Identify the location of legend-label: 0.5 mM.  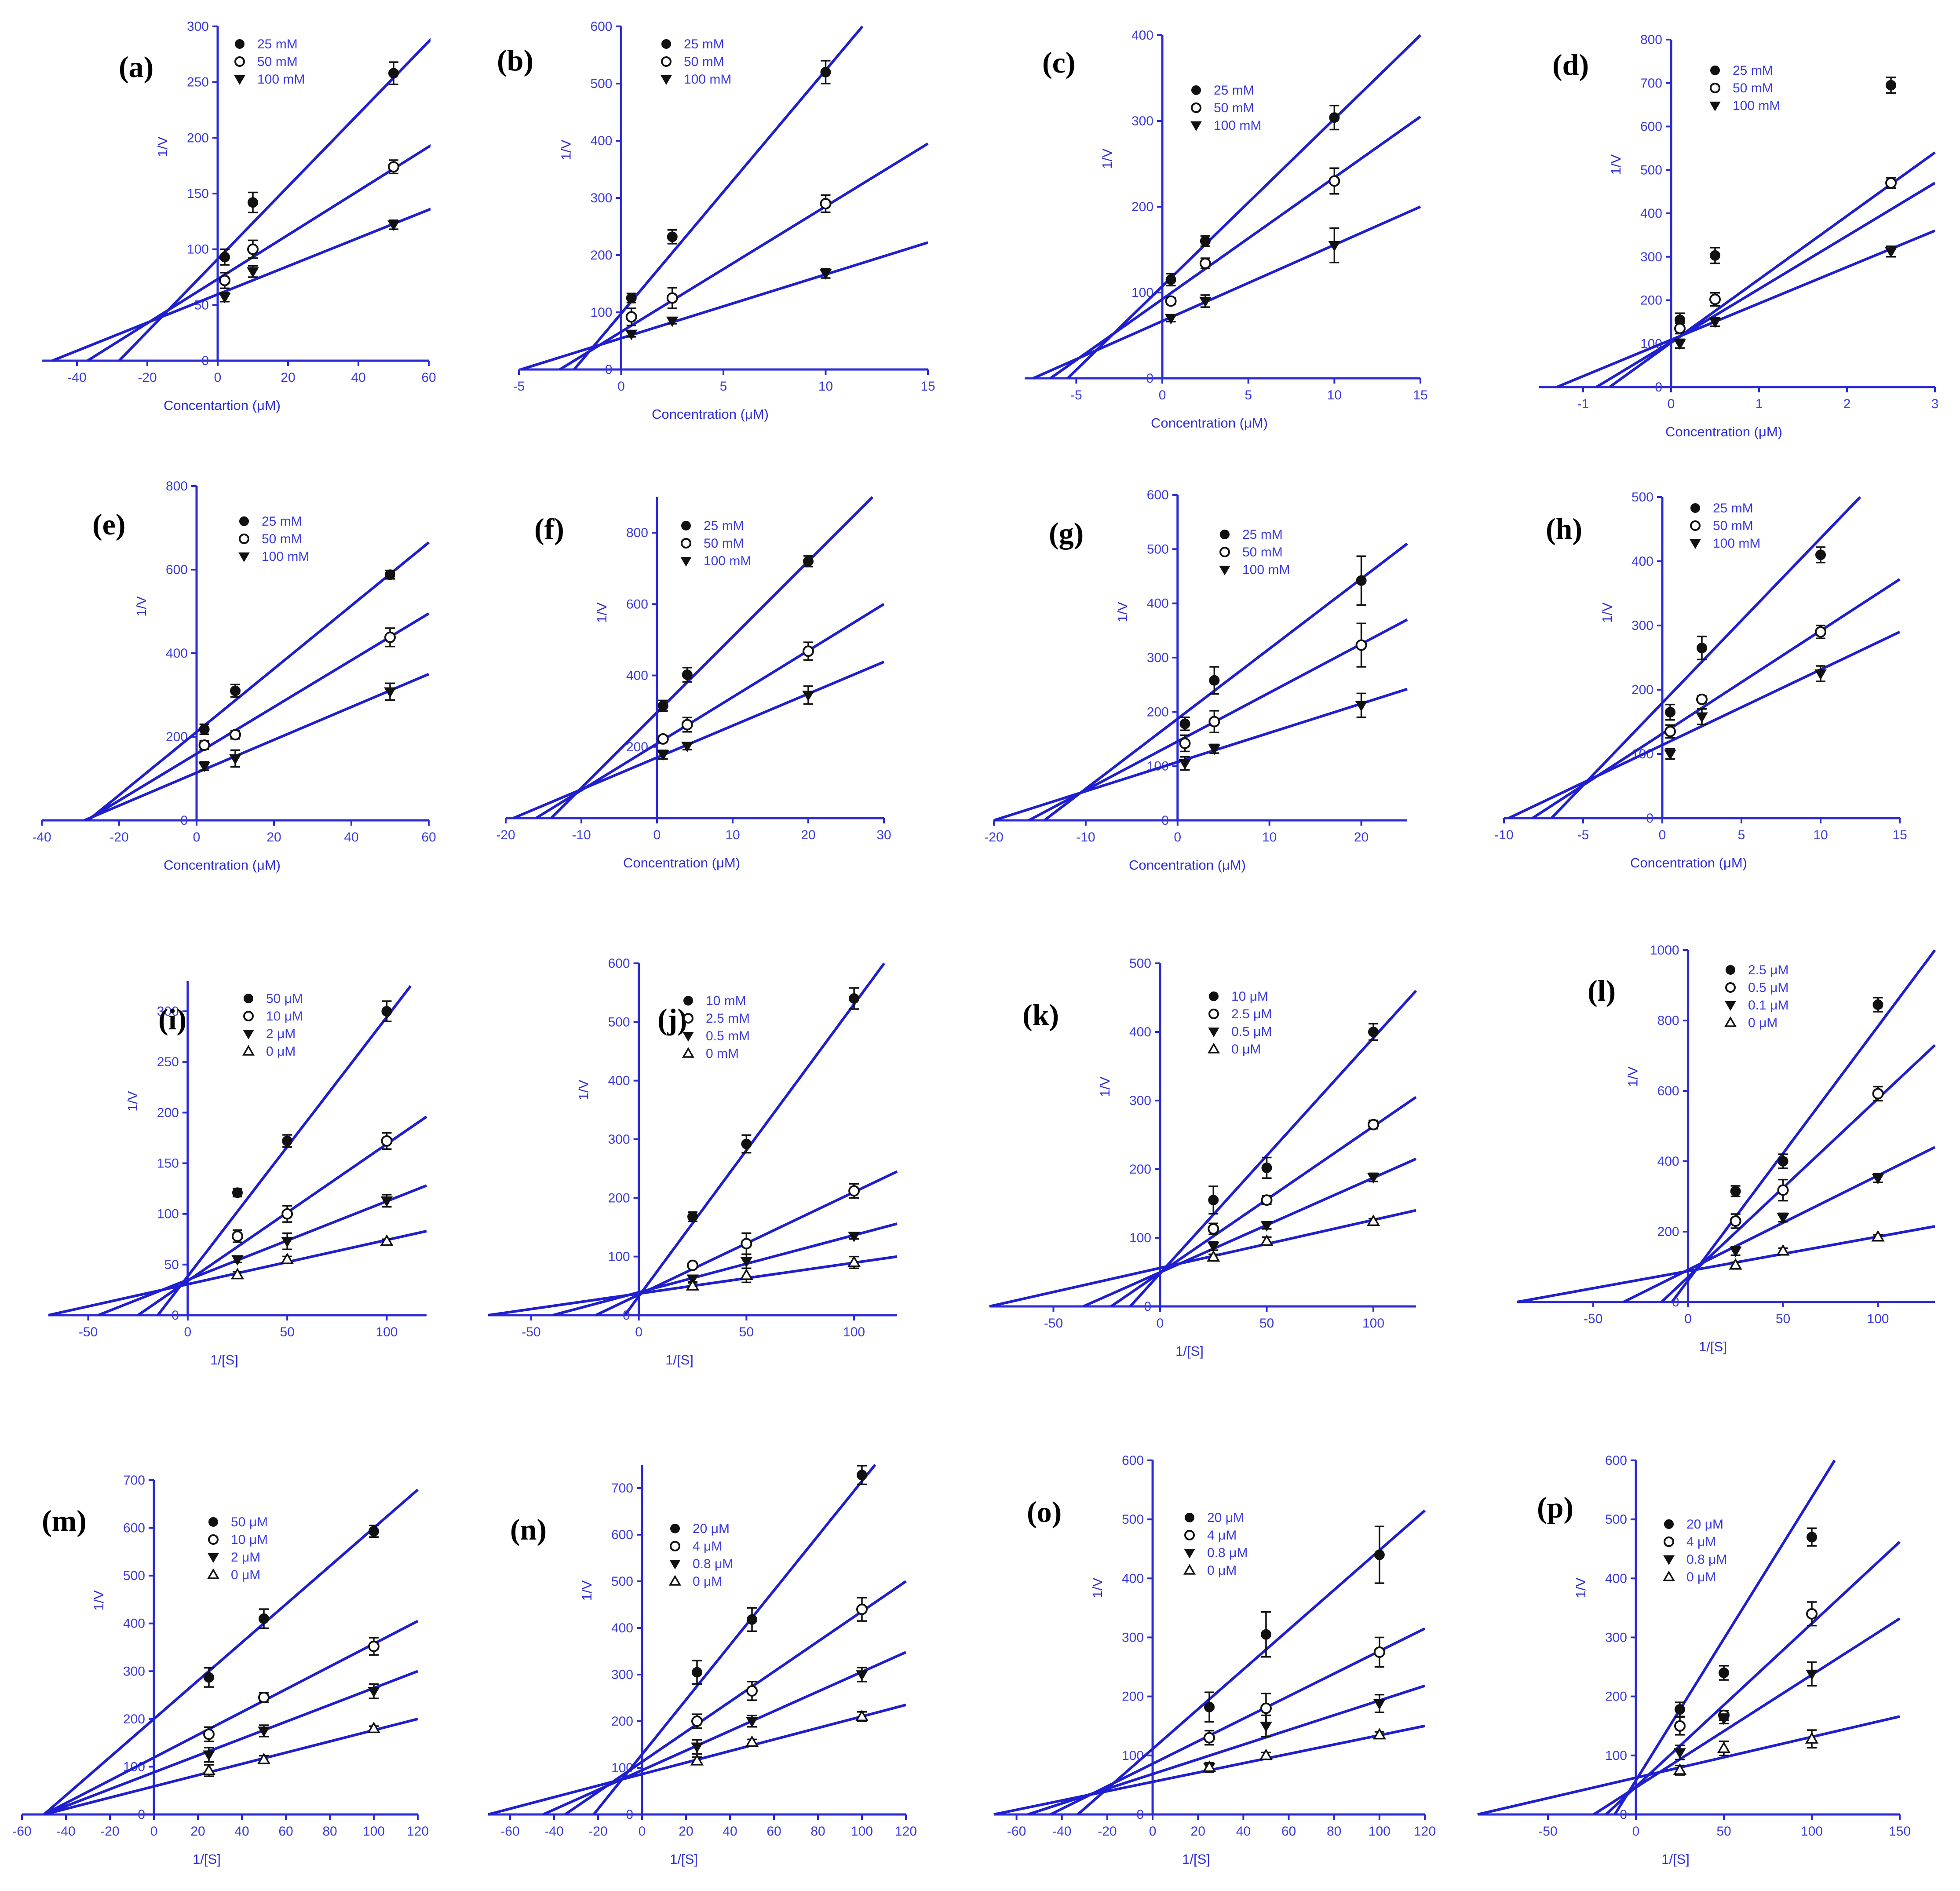
(728, 1036).